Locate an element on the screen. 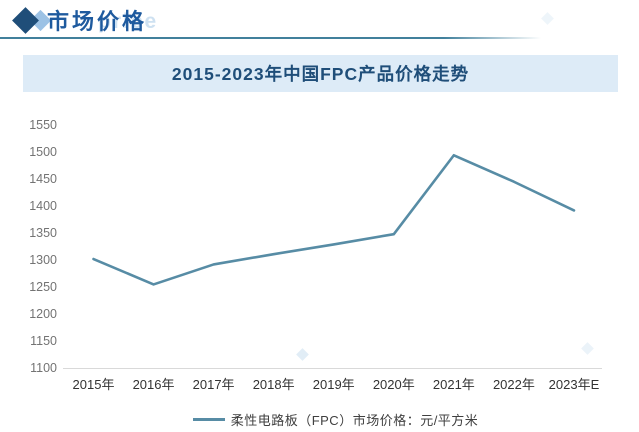 The height and width of the screenshot is (432, 639). y-axis-tick-label: 1200 is located at coordinates (43, 313).